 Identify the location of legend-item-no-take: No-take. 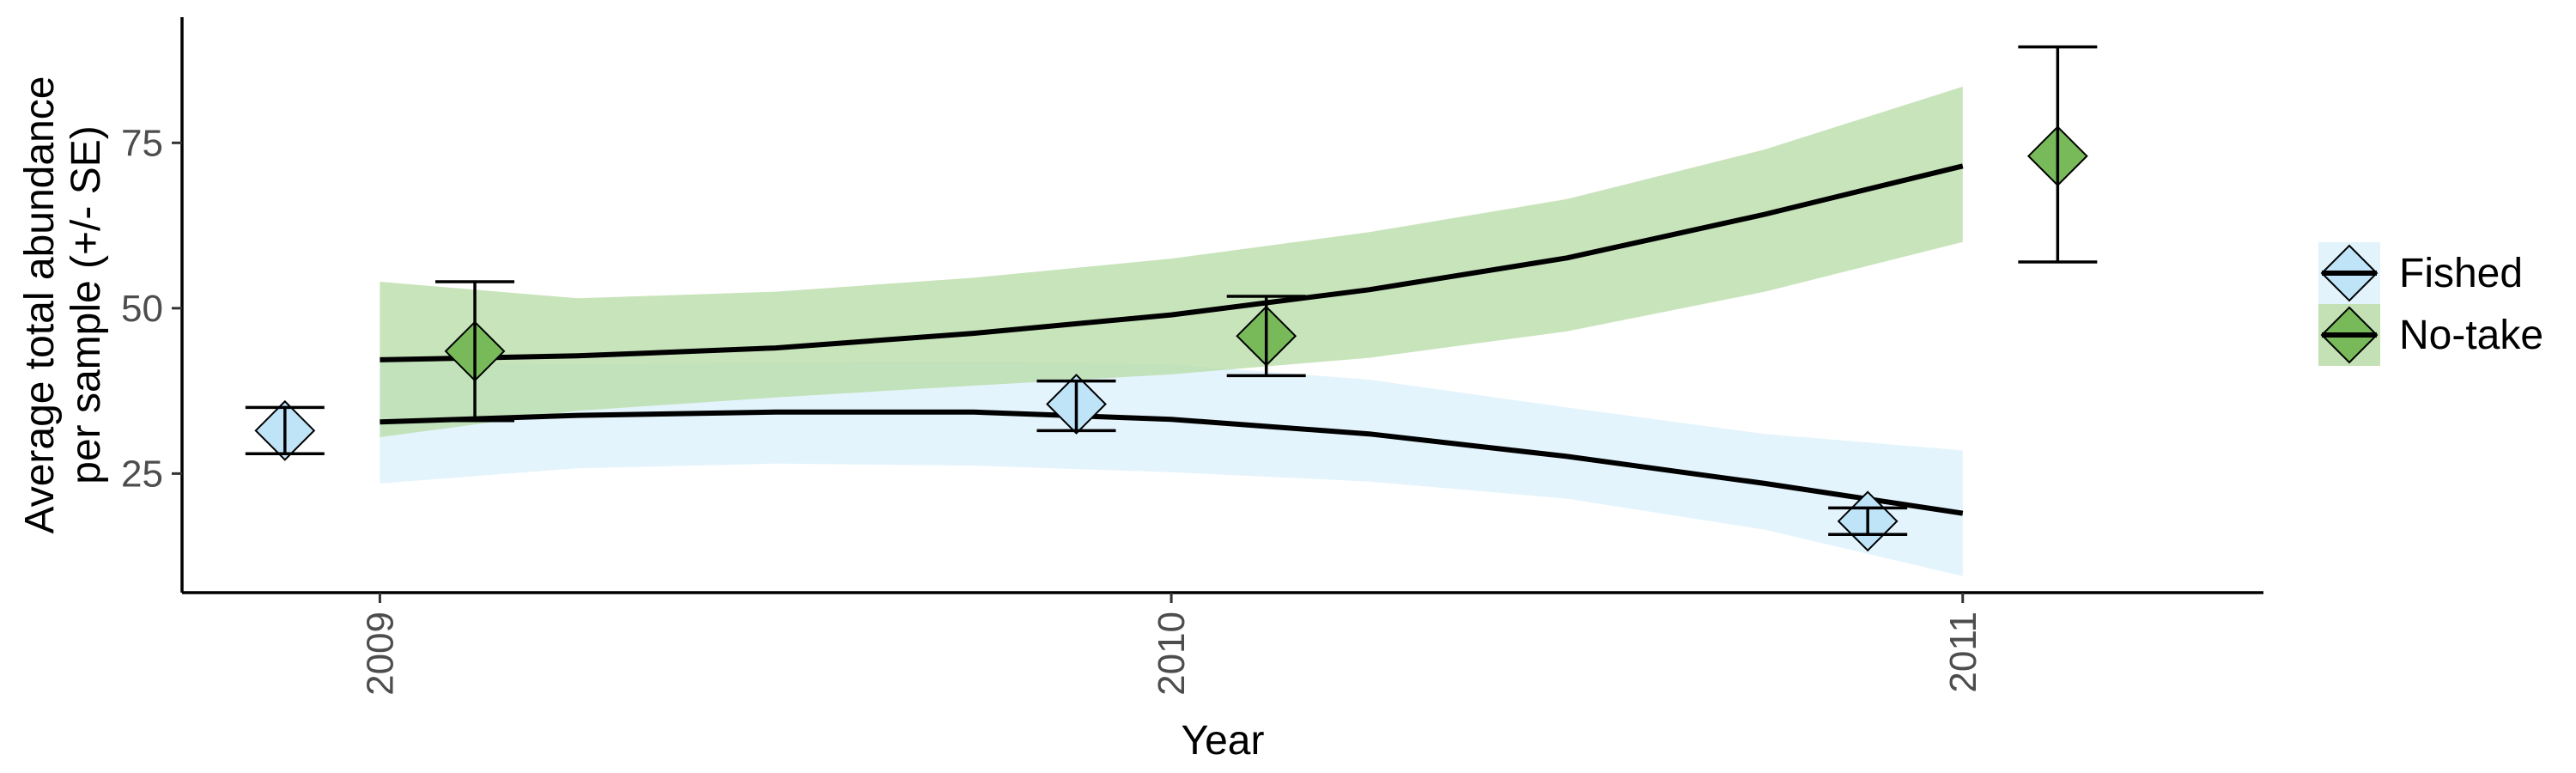
(2430, 335).